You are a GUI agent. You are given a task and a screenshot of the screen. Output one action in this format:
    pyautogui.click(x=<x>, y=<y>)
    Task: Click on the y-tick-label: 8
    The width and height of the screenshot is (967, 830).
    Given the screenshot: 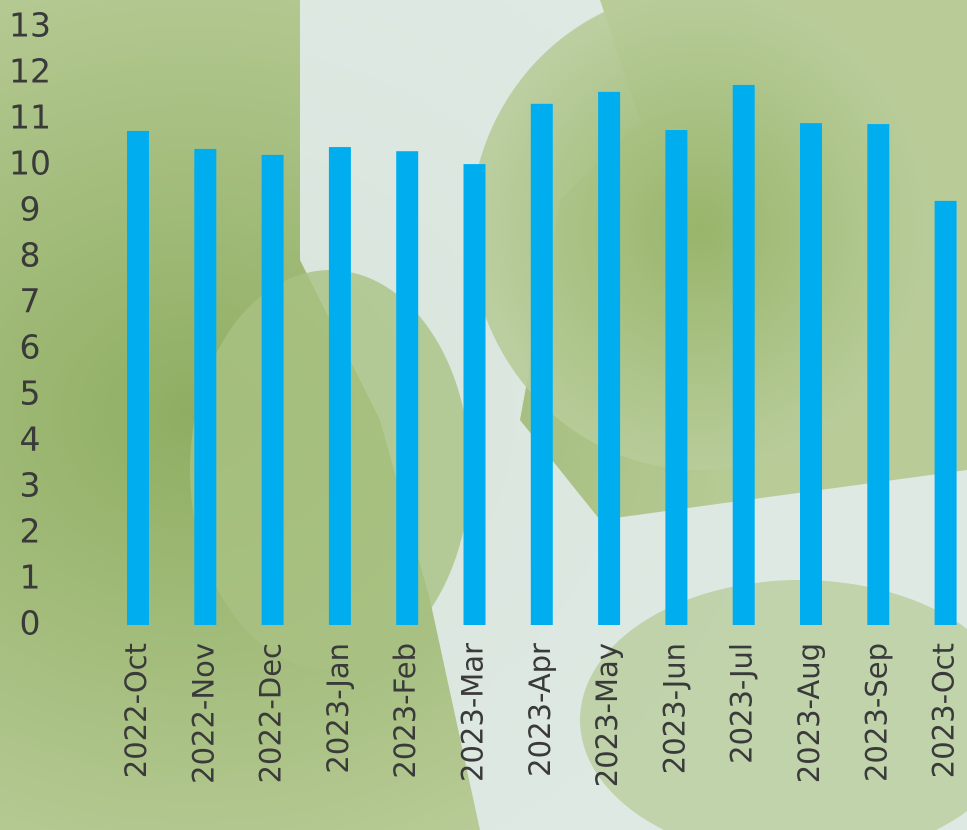 What is the action you would take?
    pyautogui.click(x=30, y=255)
    